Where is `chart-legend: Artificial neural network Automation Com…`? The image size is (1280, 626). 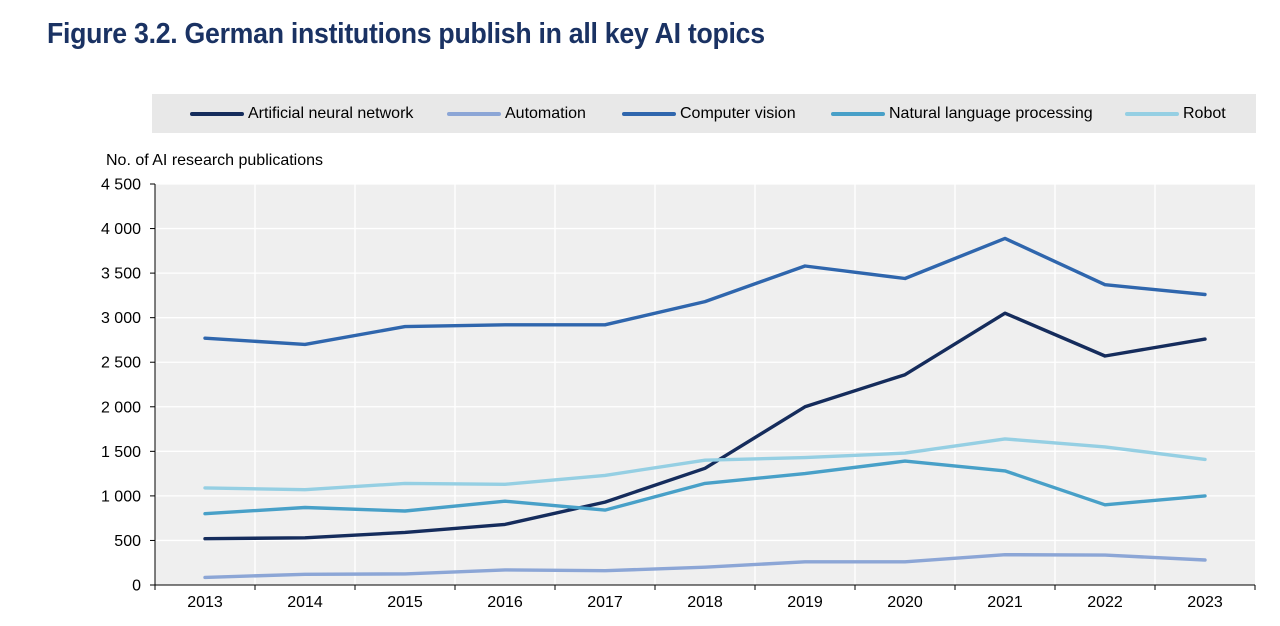
chart-legend: Artificial neural network Automation Com… is located at coordinates (704, 113).